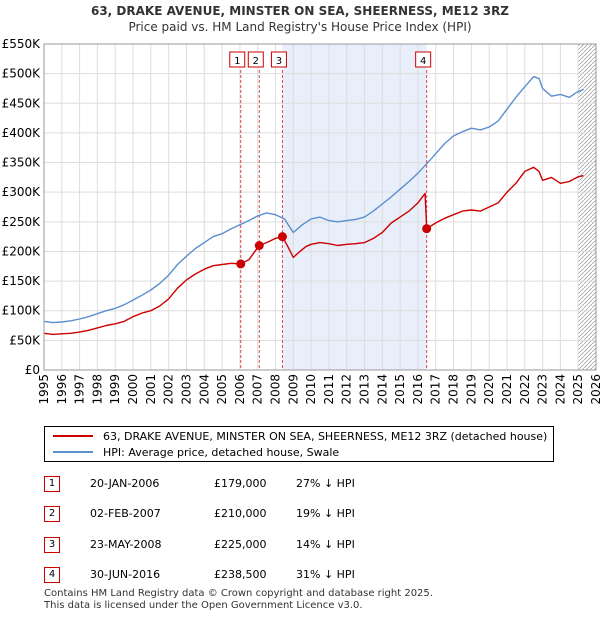 The width and height of the screenshot is (600, 620). Describe the element at coordinates (418, 389) in the screenshot. I see `x-tick-label: 2016` at that location.